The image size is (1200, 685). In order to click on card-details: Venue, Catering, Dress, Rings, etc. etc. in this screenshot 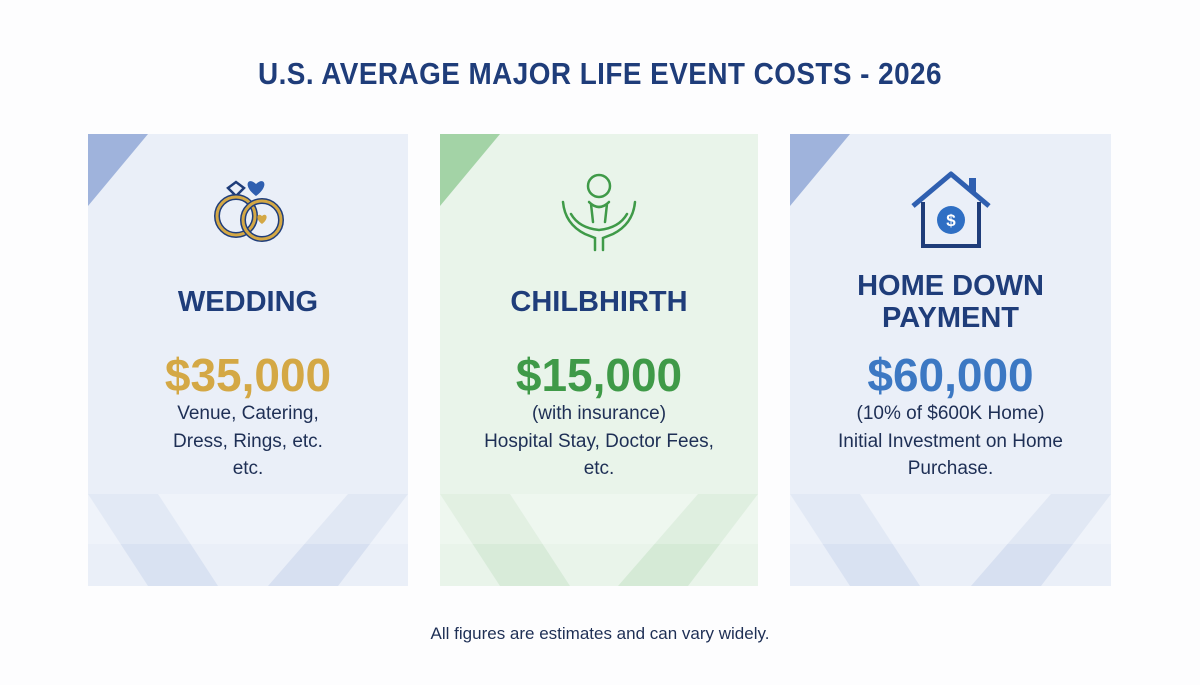, I will do `click(248, 441)`.